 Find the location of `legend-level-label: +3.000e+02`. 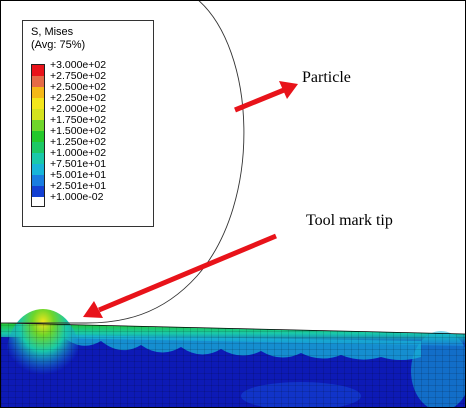

legend-level-label: +3.000e+02 is located at coordinates (78, 65).